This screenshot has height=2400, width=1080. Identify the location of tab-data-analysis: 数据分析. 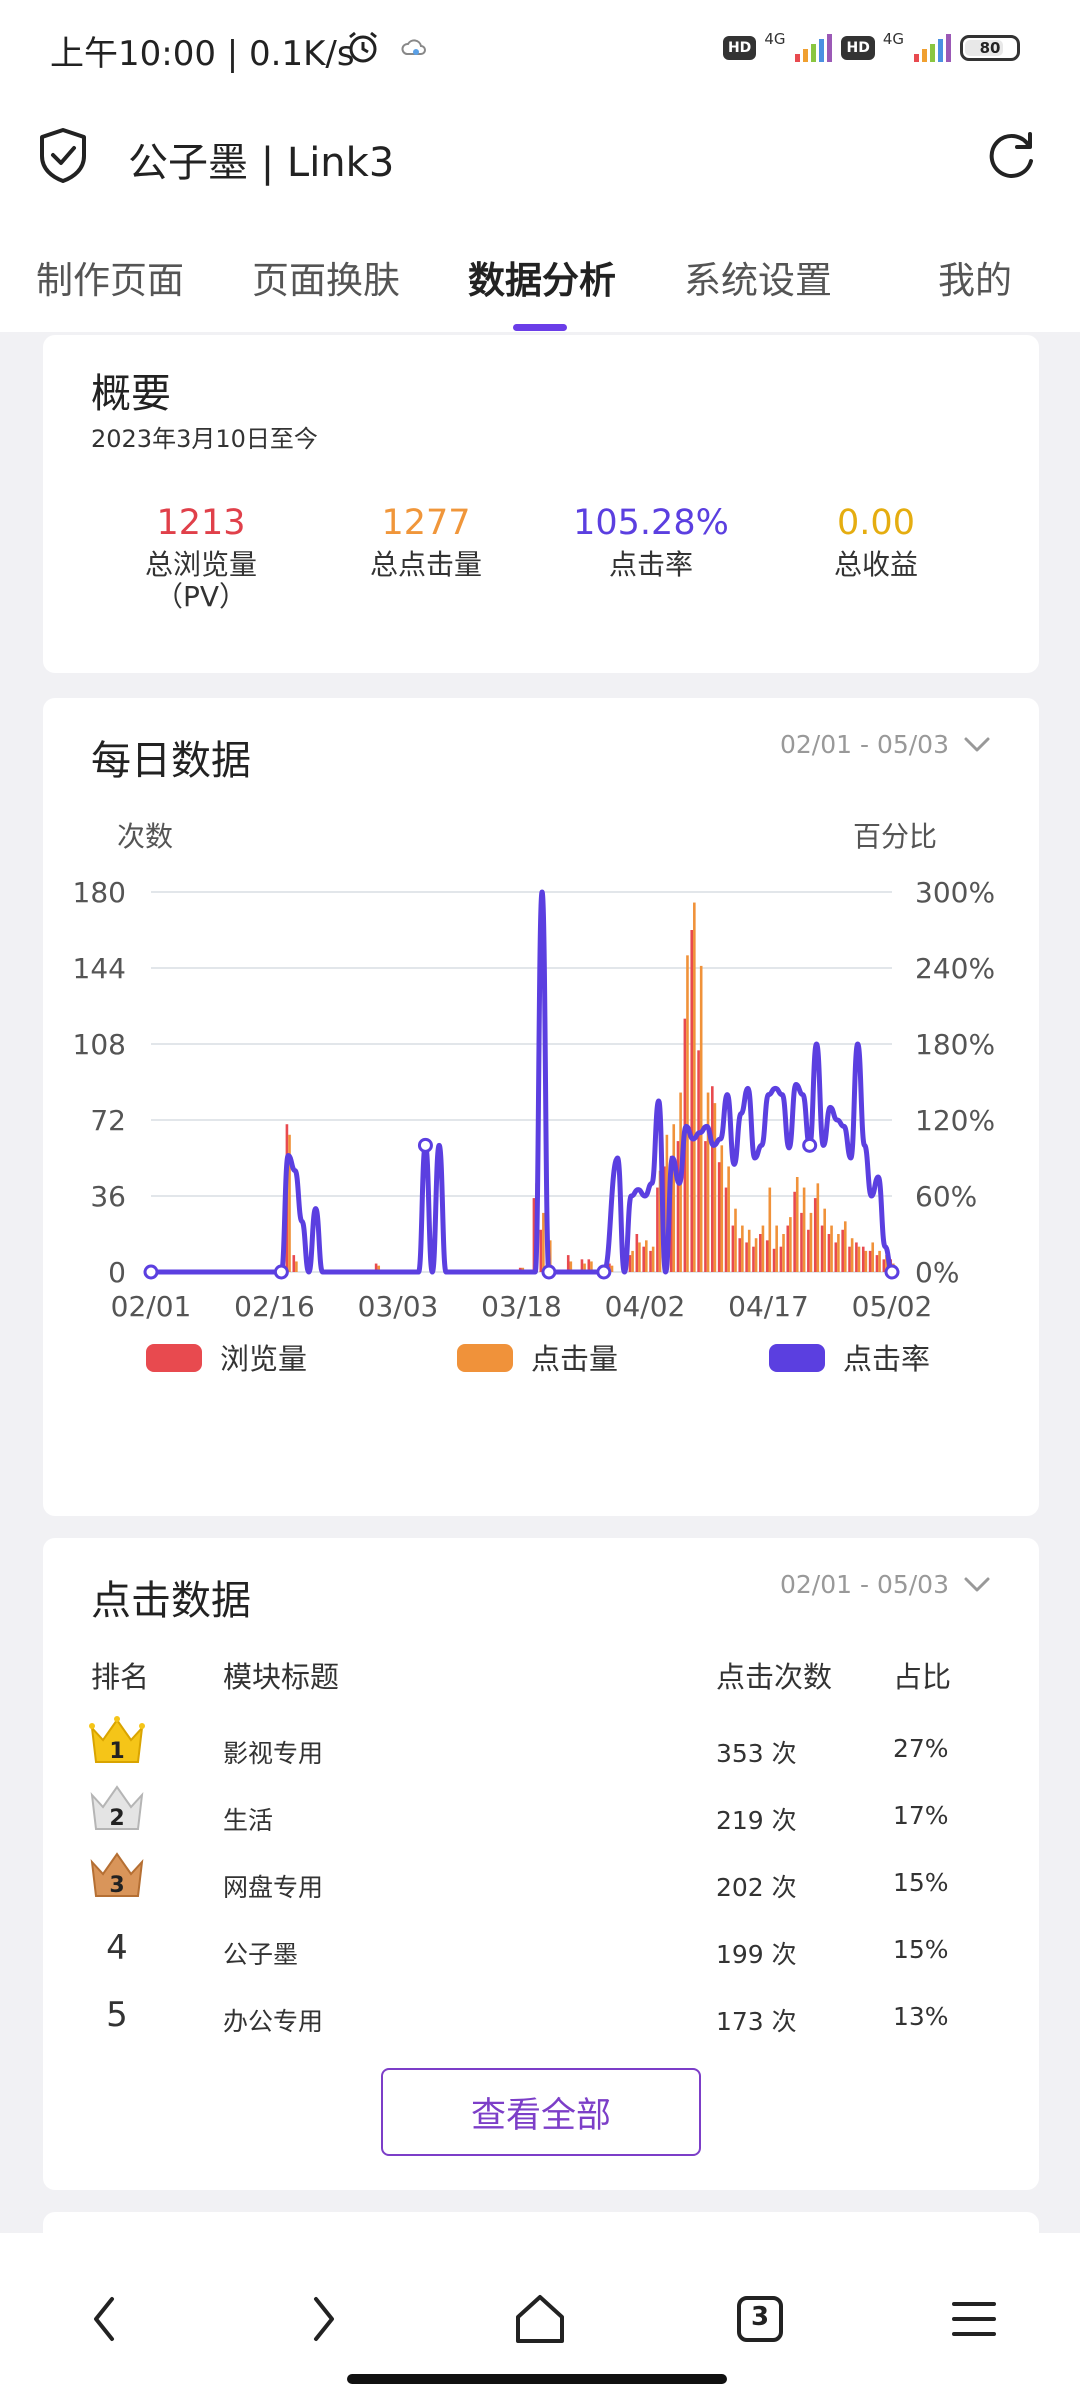
(542, 280).